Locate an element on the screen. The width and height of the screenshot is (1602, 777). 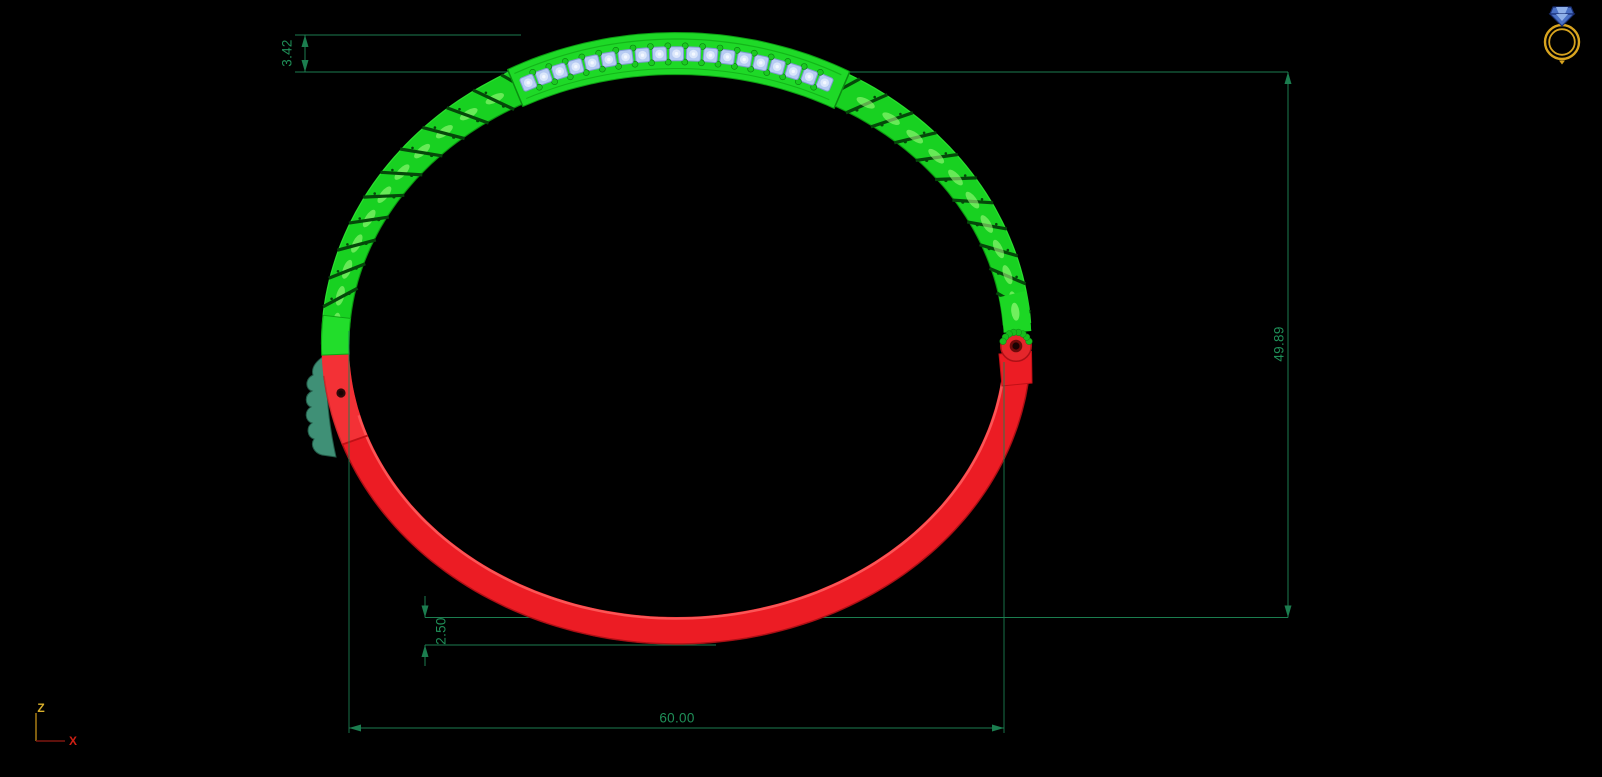
hinge-pin-hole is located at coordinates (1016, 346).